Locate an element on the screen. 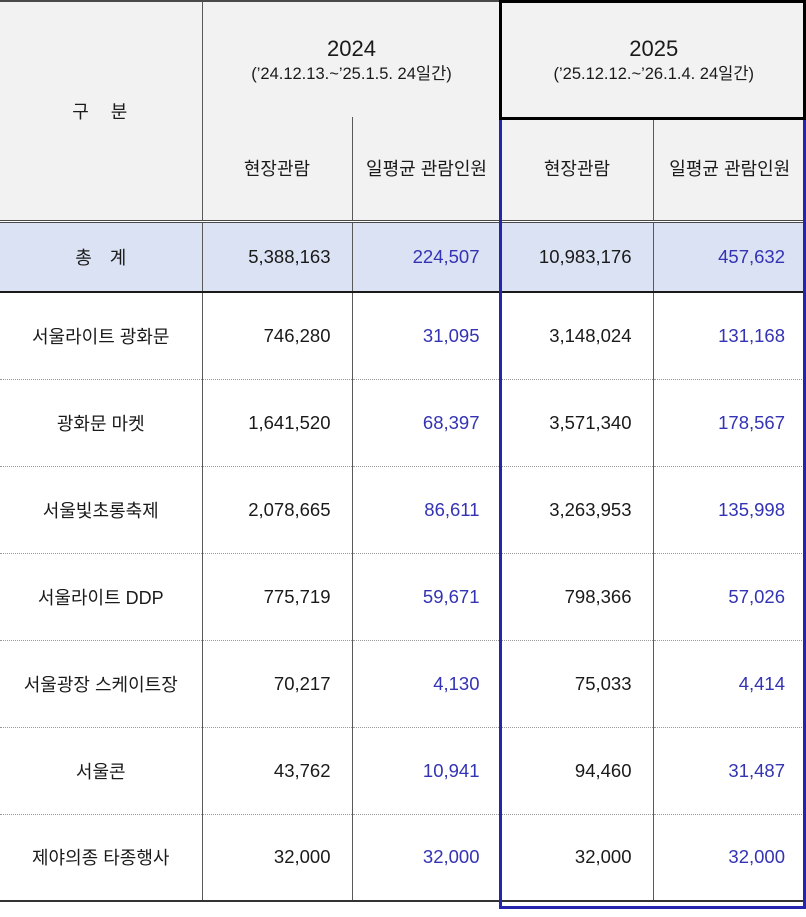  row-name: 광화문 마켓 is located at coordinates (101, 423).